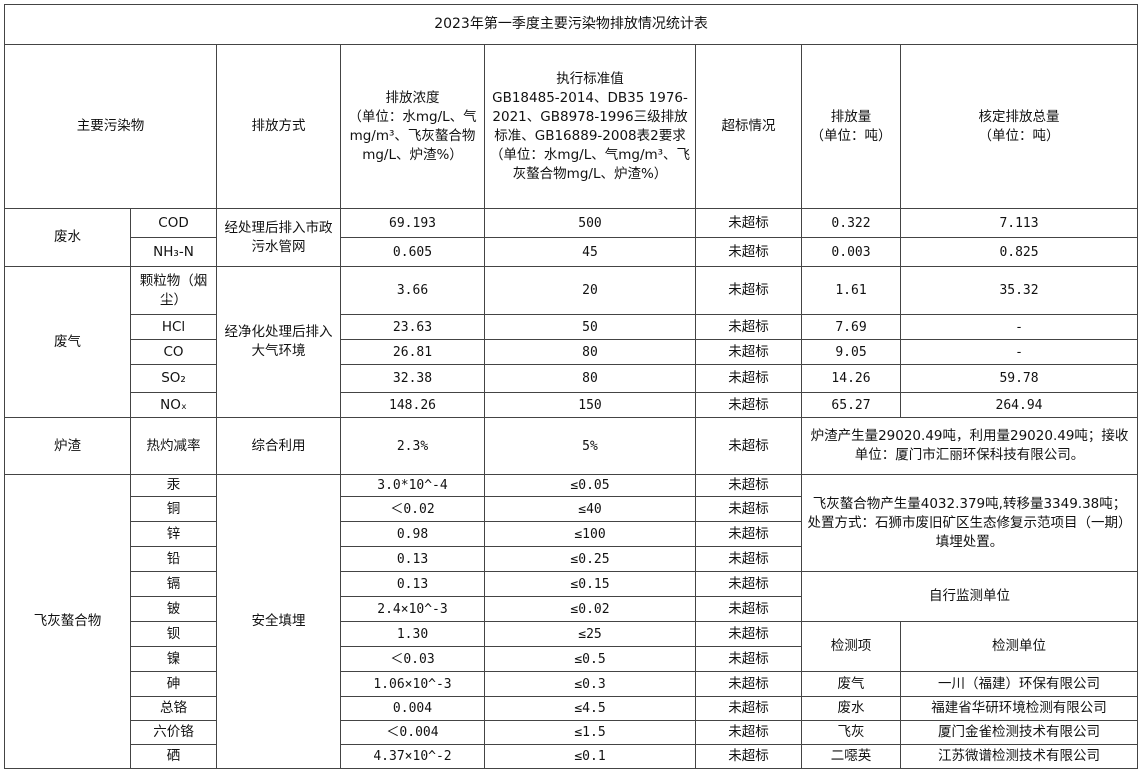  What do you see at coordinates (412, 252) in the screenshot?
I see `concentration: 0.605` at bounding box center [412, 252].